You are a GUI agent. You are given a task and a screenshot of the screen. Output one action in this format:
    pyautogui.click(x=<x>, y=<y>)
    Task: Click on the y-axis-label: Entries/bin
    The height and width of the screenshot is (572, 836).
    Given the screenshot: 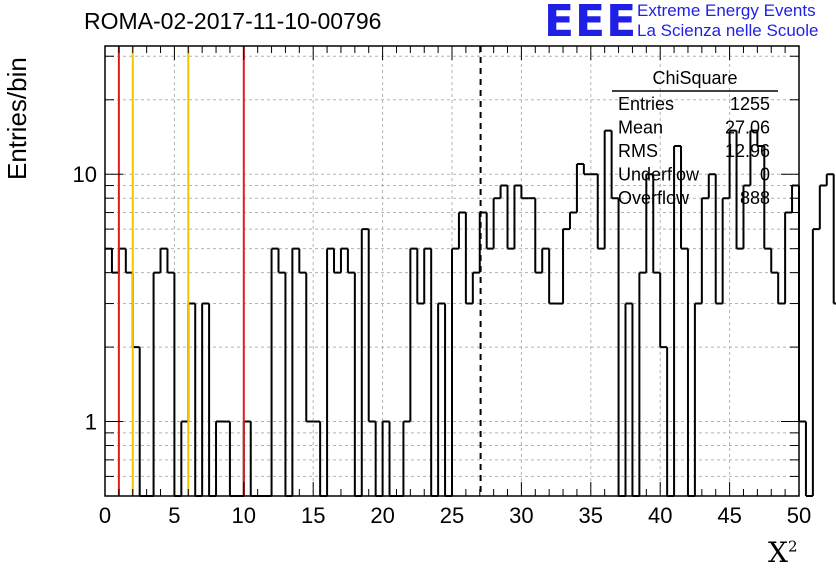 What is the action you would take?
    pyautogui.click(x=17, y=118)
    